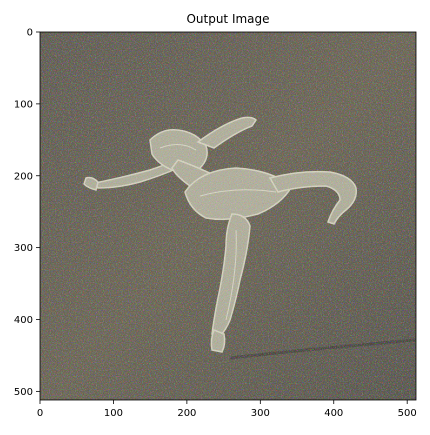 The image size is (430, 435). What do you see at coordinates (23, 320) in the screenshot?
I see `y-tick-label: 400` at bounding box center [23, 320].